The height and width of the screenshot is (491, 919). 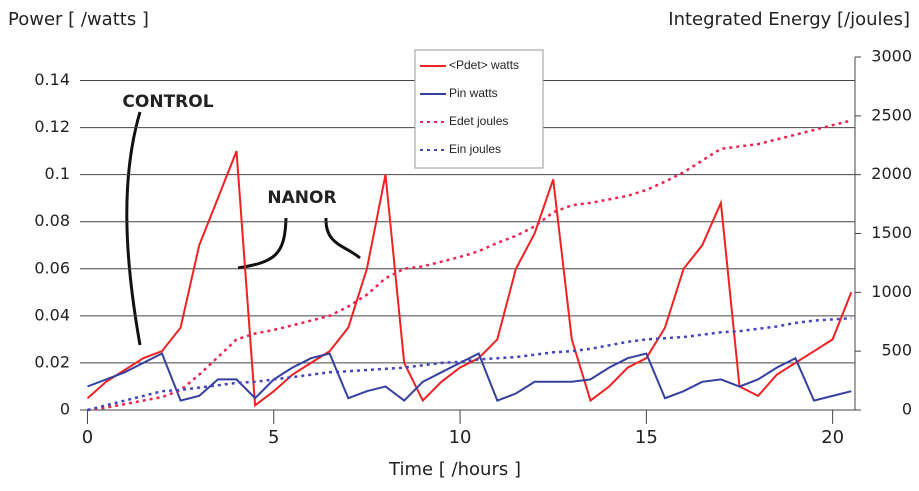 What do you see at coordinates (891, 232) in the screenshot?
I see `y2-tick-label: 1500` at bounding box center [891, 232].